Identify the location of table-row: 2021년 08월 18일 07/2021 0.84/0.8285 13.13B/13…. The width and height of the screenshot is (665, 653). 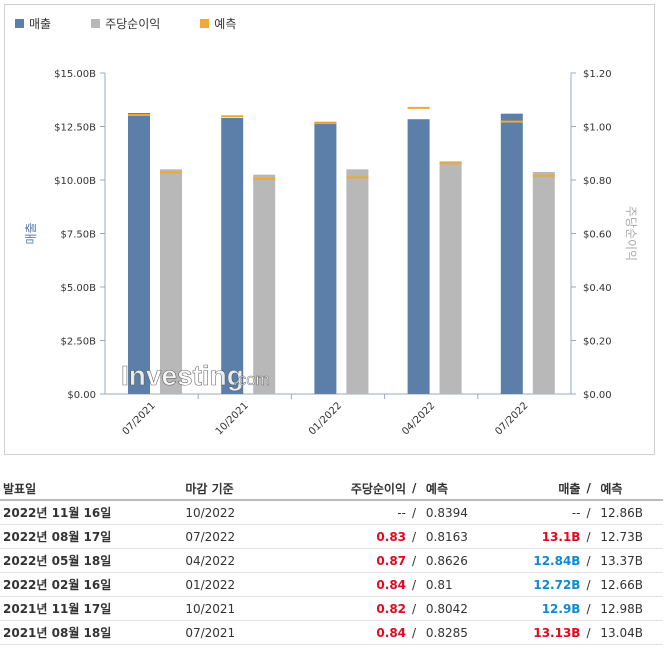
(331, 632).